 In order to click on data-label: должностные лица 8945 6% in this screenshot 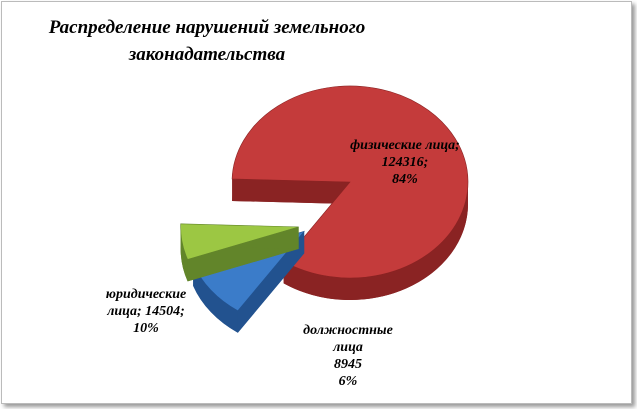, I will do `click(348, 356)`.